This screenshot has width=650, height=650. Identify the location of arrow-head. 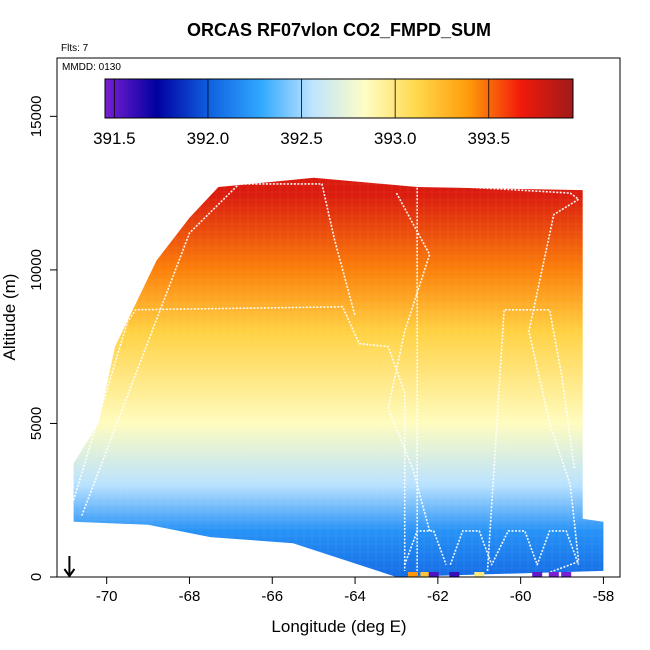
(69, 573).